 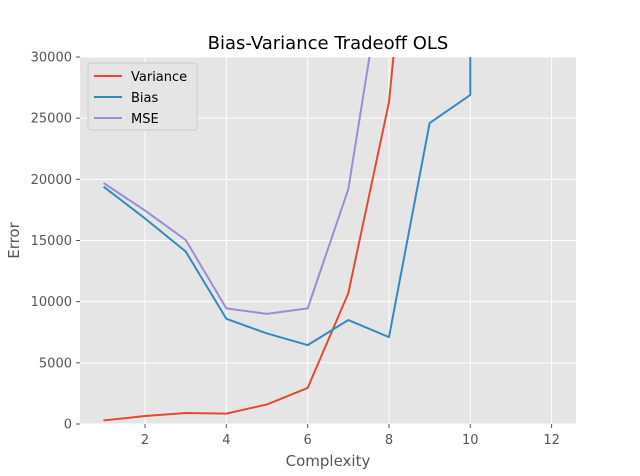 What do you see at coordinates (68, 425) in the screenshot?
I see `y-tick-label: 0` at bounding box center [68, 425].